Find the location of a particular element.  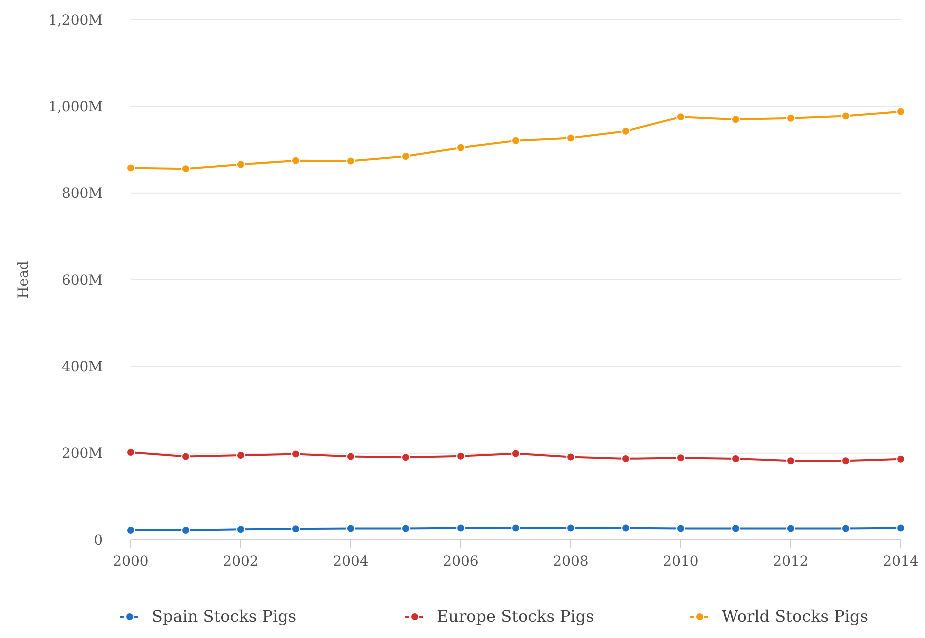

x-tick-label: 2008 is located at coordinates (571, 562).